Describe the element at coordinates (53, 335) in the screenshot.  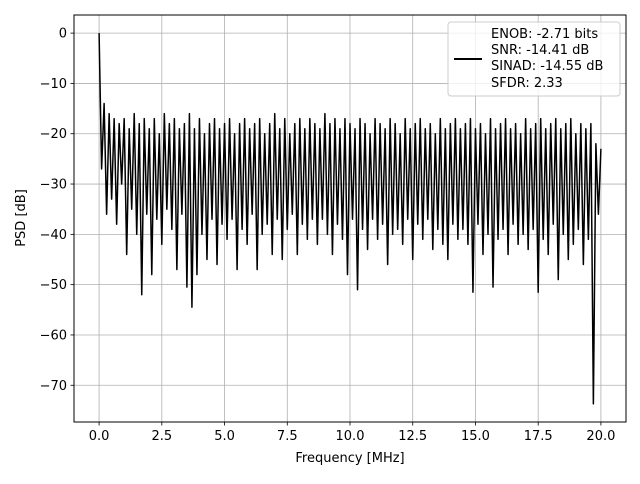
I see `y-tick-label: −60` at that location.